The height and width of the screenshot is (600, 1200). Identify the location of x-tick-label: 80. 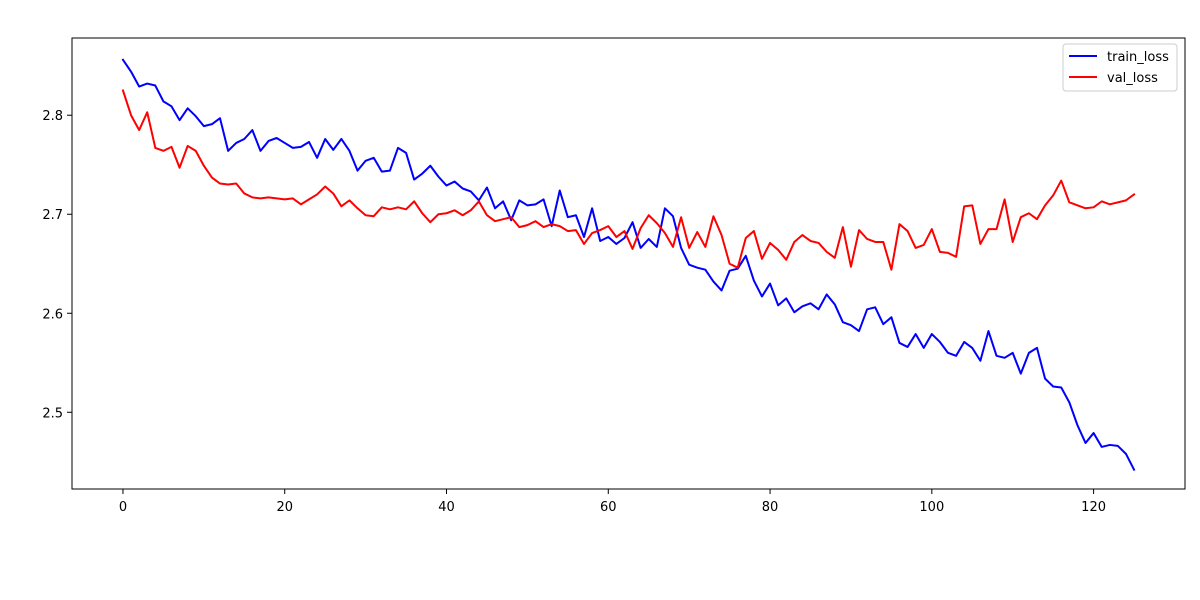
(770, 507).